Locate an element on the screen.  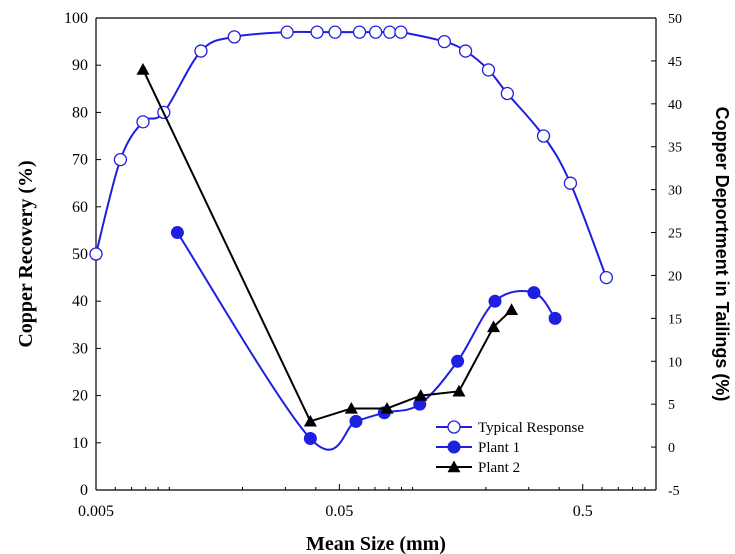
x-tick-label: 0.05 is located at coordinates (339, 511).